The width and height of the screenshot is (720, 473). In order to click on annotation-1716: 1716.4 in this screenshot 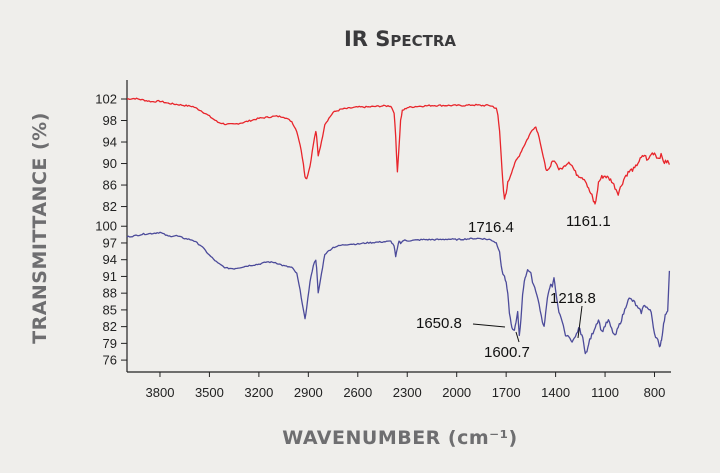, I will do `click(491, 227)`.